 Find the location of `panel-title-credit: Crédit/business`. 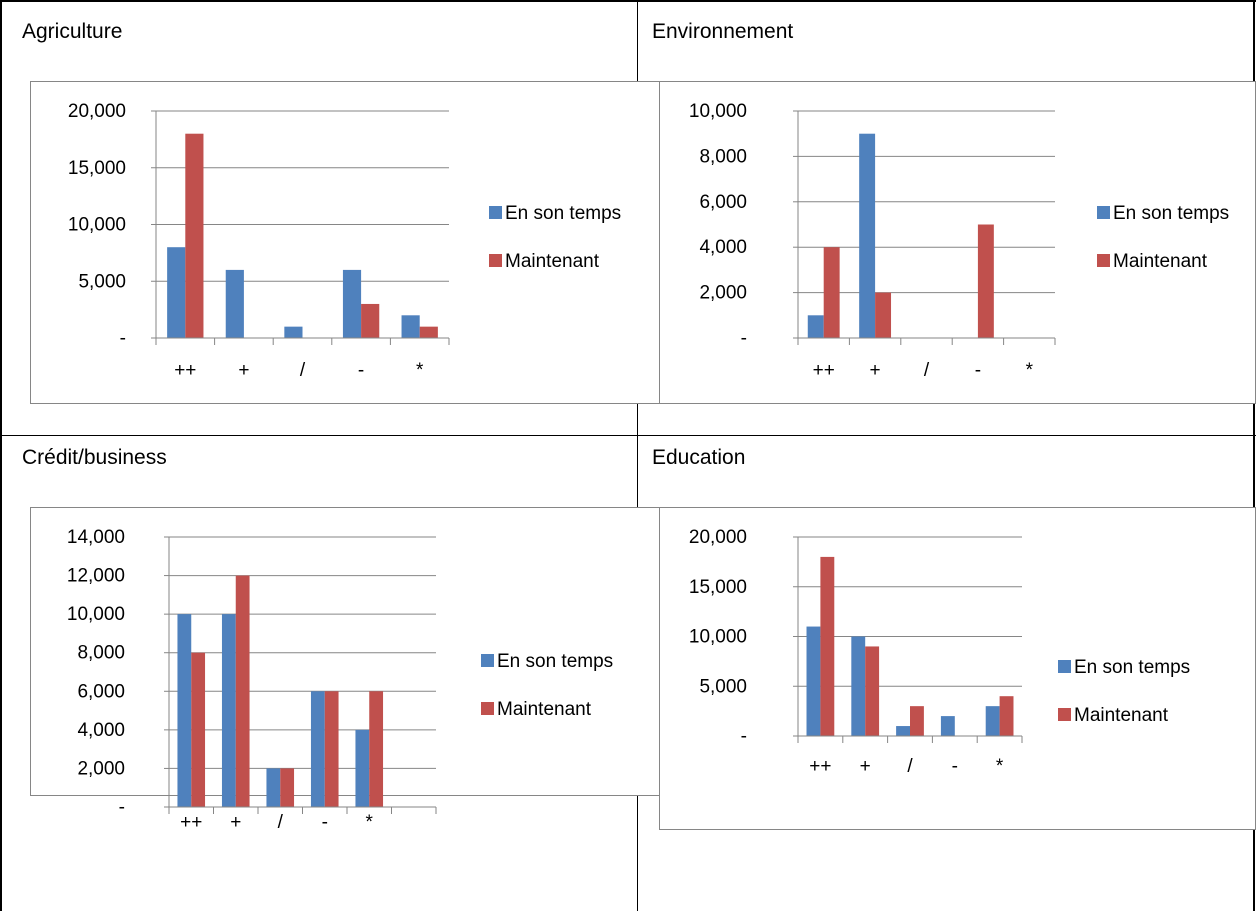

panel-title-credit: Crédit/business is located at coordinates (94, 457).